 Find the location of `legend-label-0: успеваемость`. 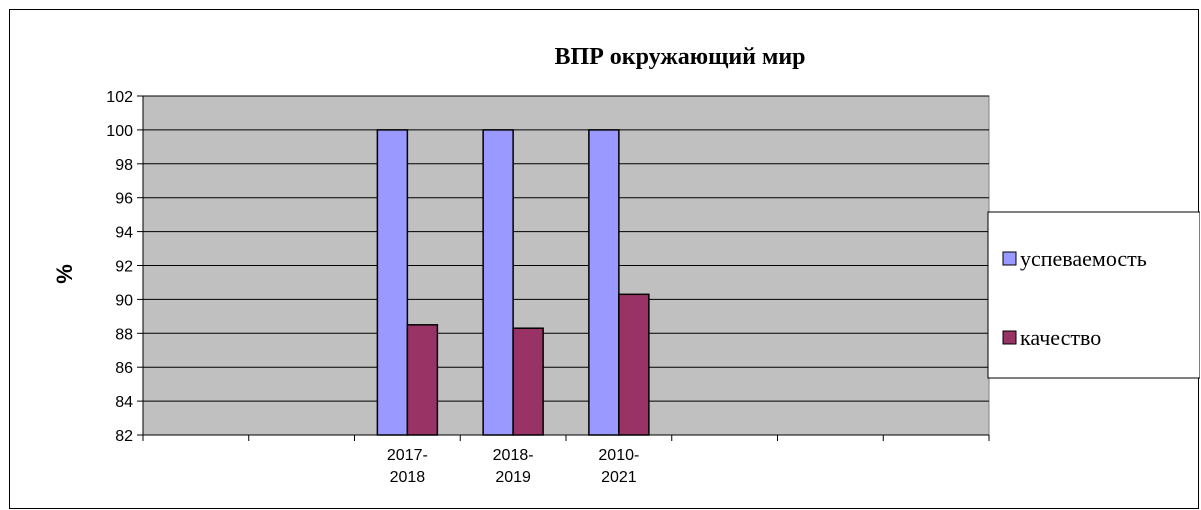

legend-label-0: успеваемость is located at coordinates (1083, 258).